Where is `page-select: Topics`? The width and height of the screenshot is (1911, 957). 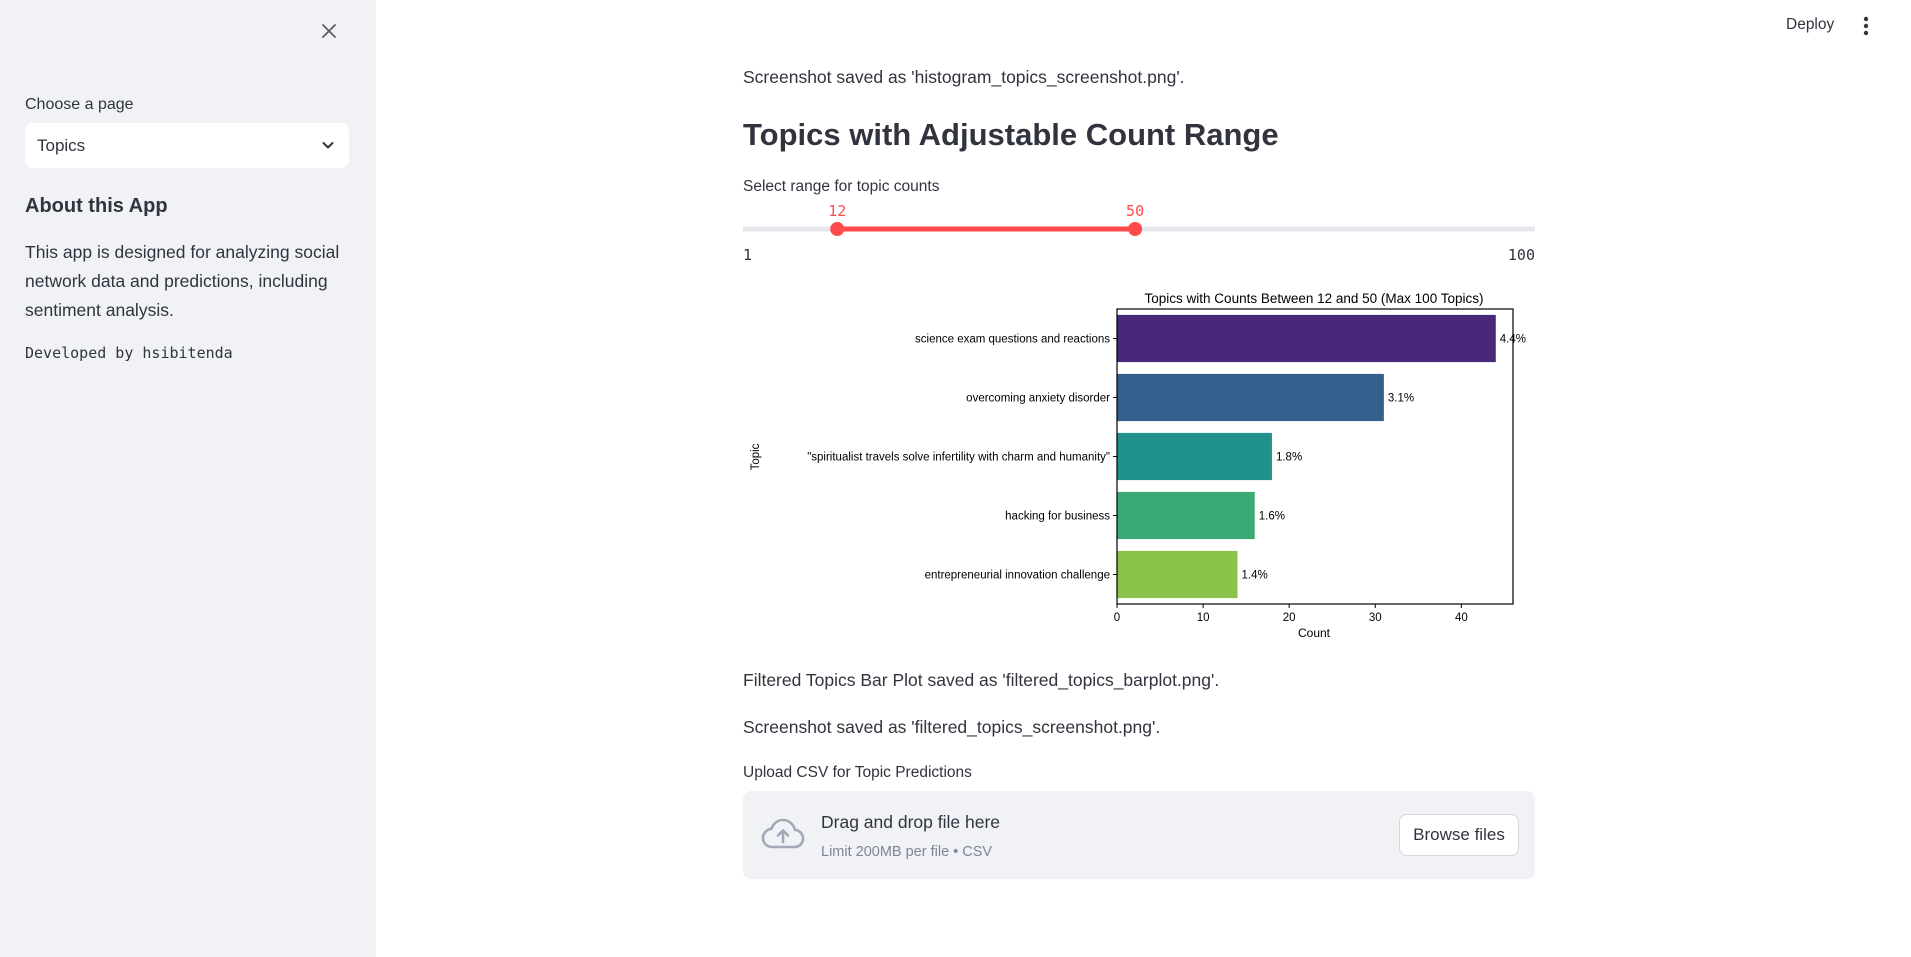
page-select: Topics is located at coordinates (187, 145).